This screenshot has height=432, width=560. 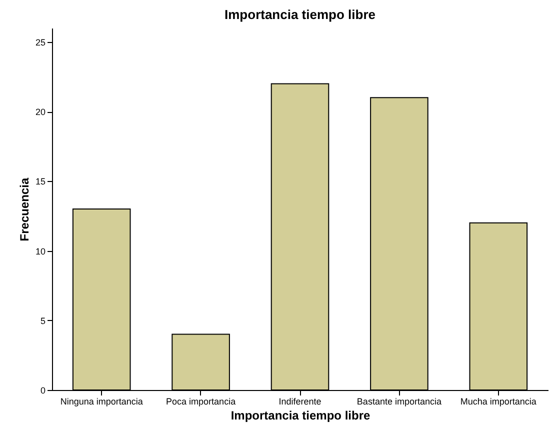 I want to click on y-tick-label: 15, so click(x=40, y=181).